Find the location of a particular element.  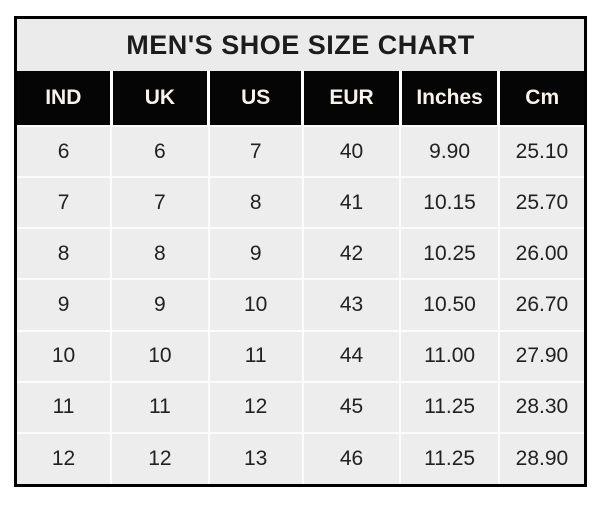

header-row: IND UK US EUR Inches Cm is located at coordinates (300, 98).